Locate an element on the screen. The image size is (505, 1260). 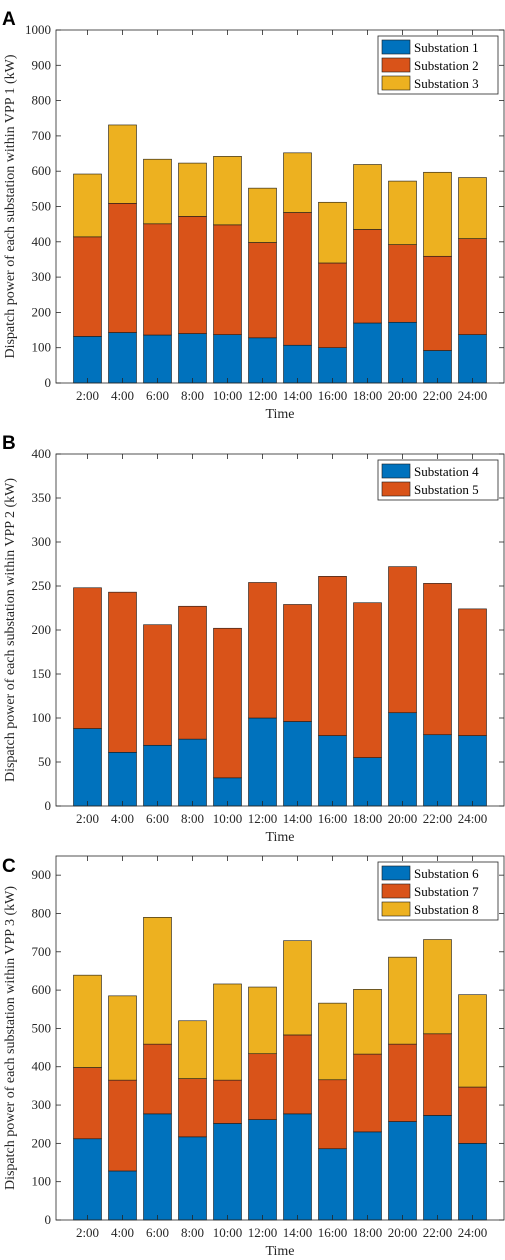
bar-C-16:00-substation-7 is located at coordinates (332, 1114).